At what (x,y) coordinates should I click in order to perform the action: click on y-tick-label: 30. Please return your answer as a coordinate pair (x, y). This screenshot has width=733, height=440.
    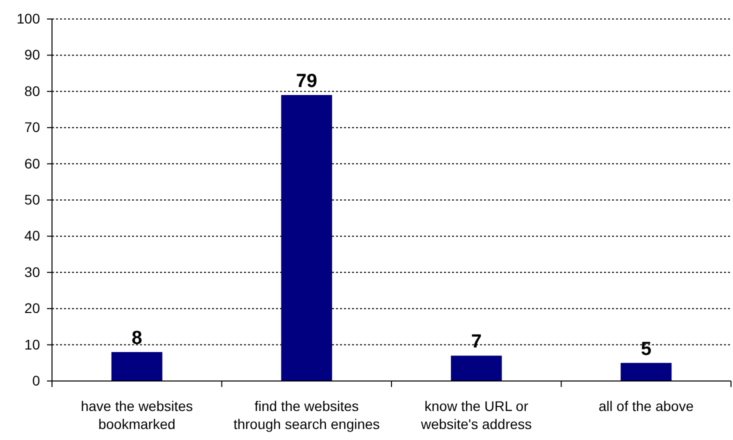
    Looking at the image, I should click on (32, 272).